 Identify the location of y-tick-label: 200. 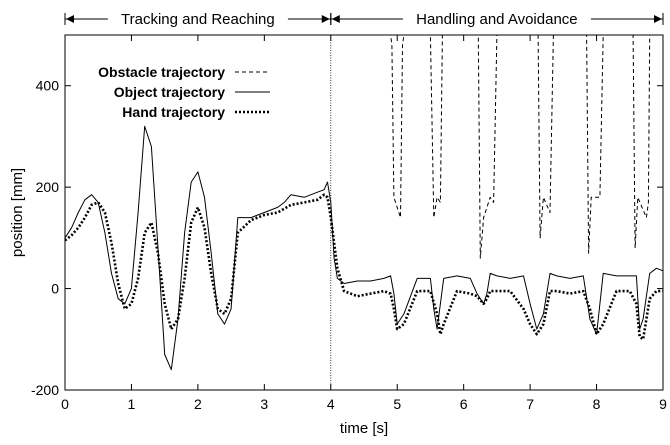
(48, 187).